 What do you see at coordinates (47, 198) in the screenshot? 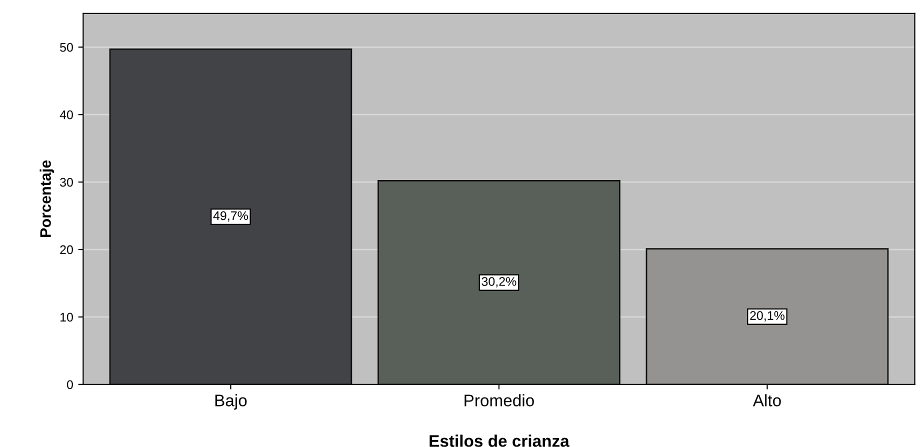
I see `y-axis-title: Porcentaje` at bounding box center [47, 198].